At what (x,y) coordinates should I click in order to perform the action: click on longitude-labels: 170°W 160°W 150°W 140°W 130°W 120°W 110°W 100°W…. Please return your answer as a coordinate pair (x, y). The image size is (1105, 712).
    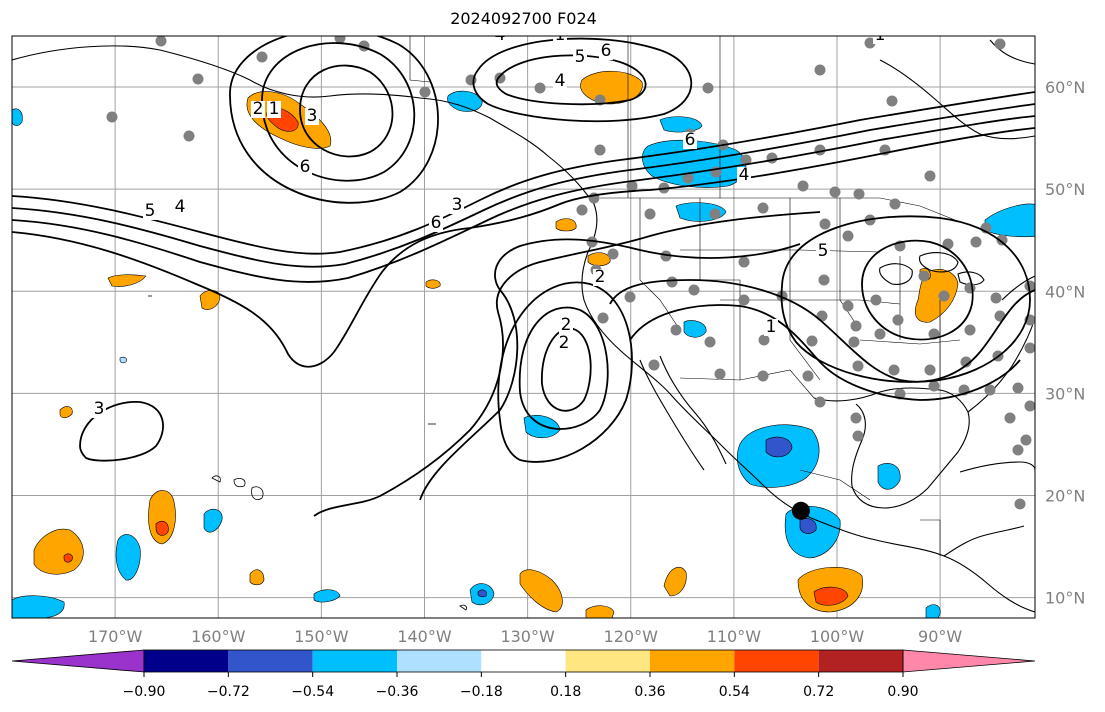
    Looking at the image, I should click on (525, 636).